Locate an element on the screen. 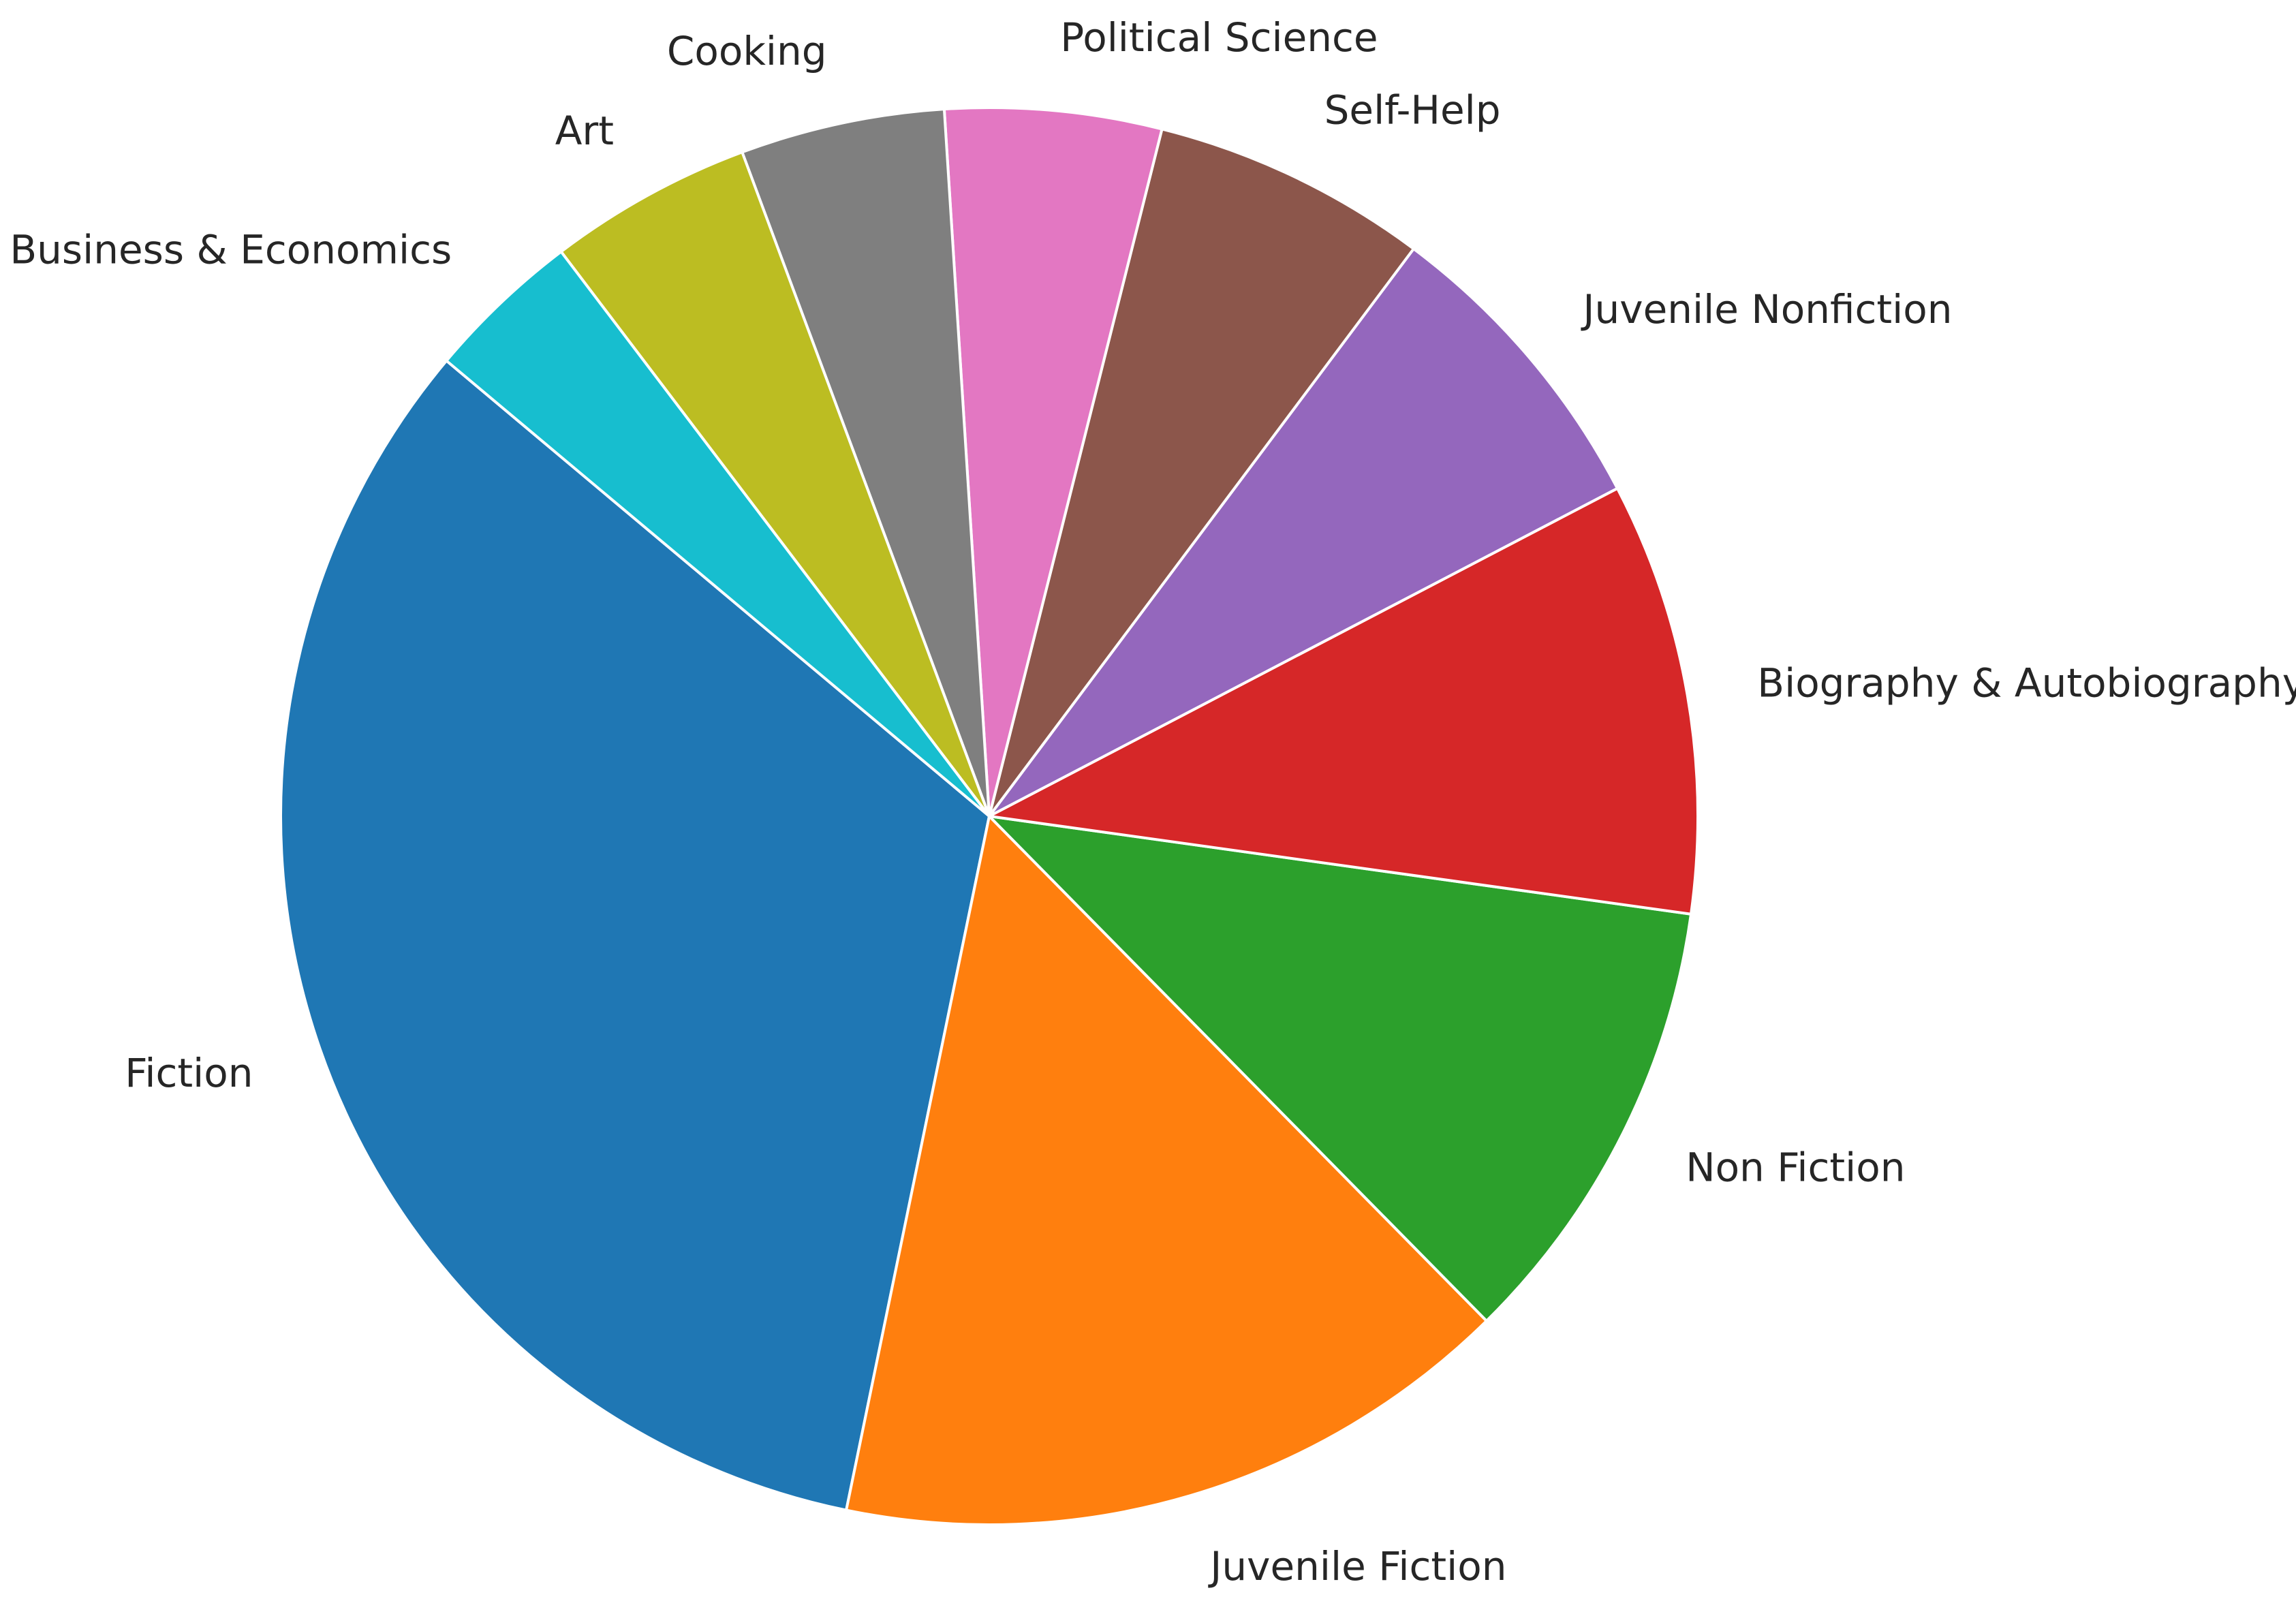  pie-slice-self-help is located at coordinates (1201, 472).